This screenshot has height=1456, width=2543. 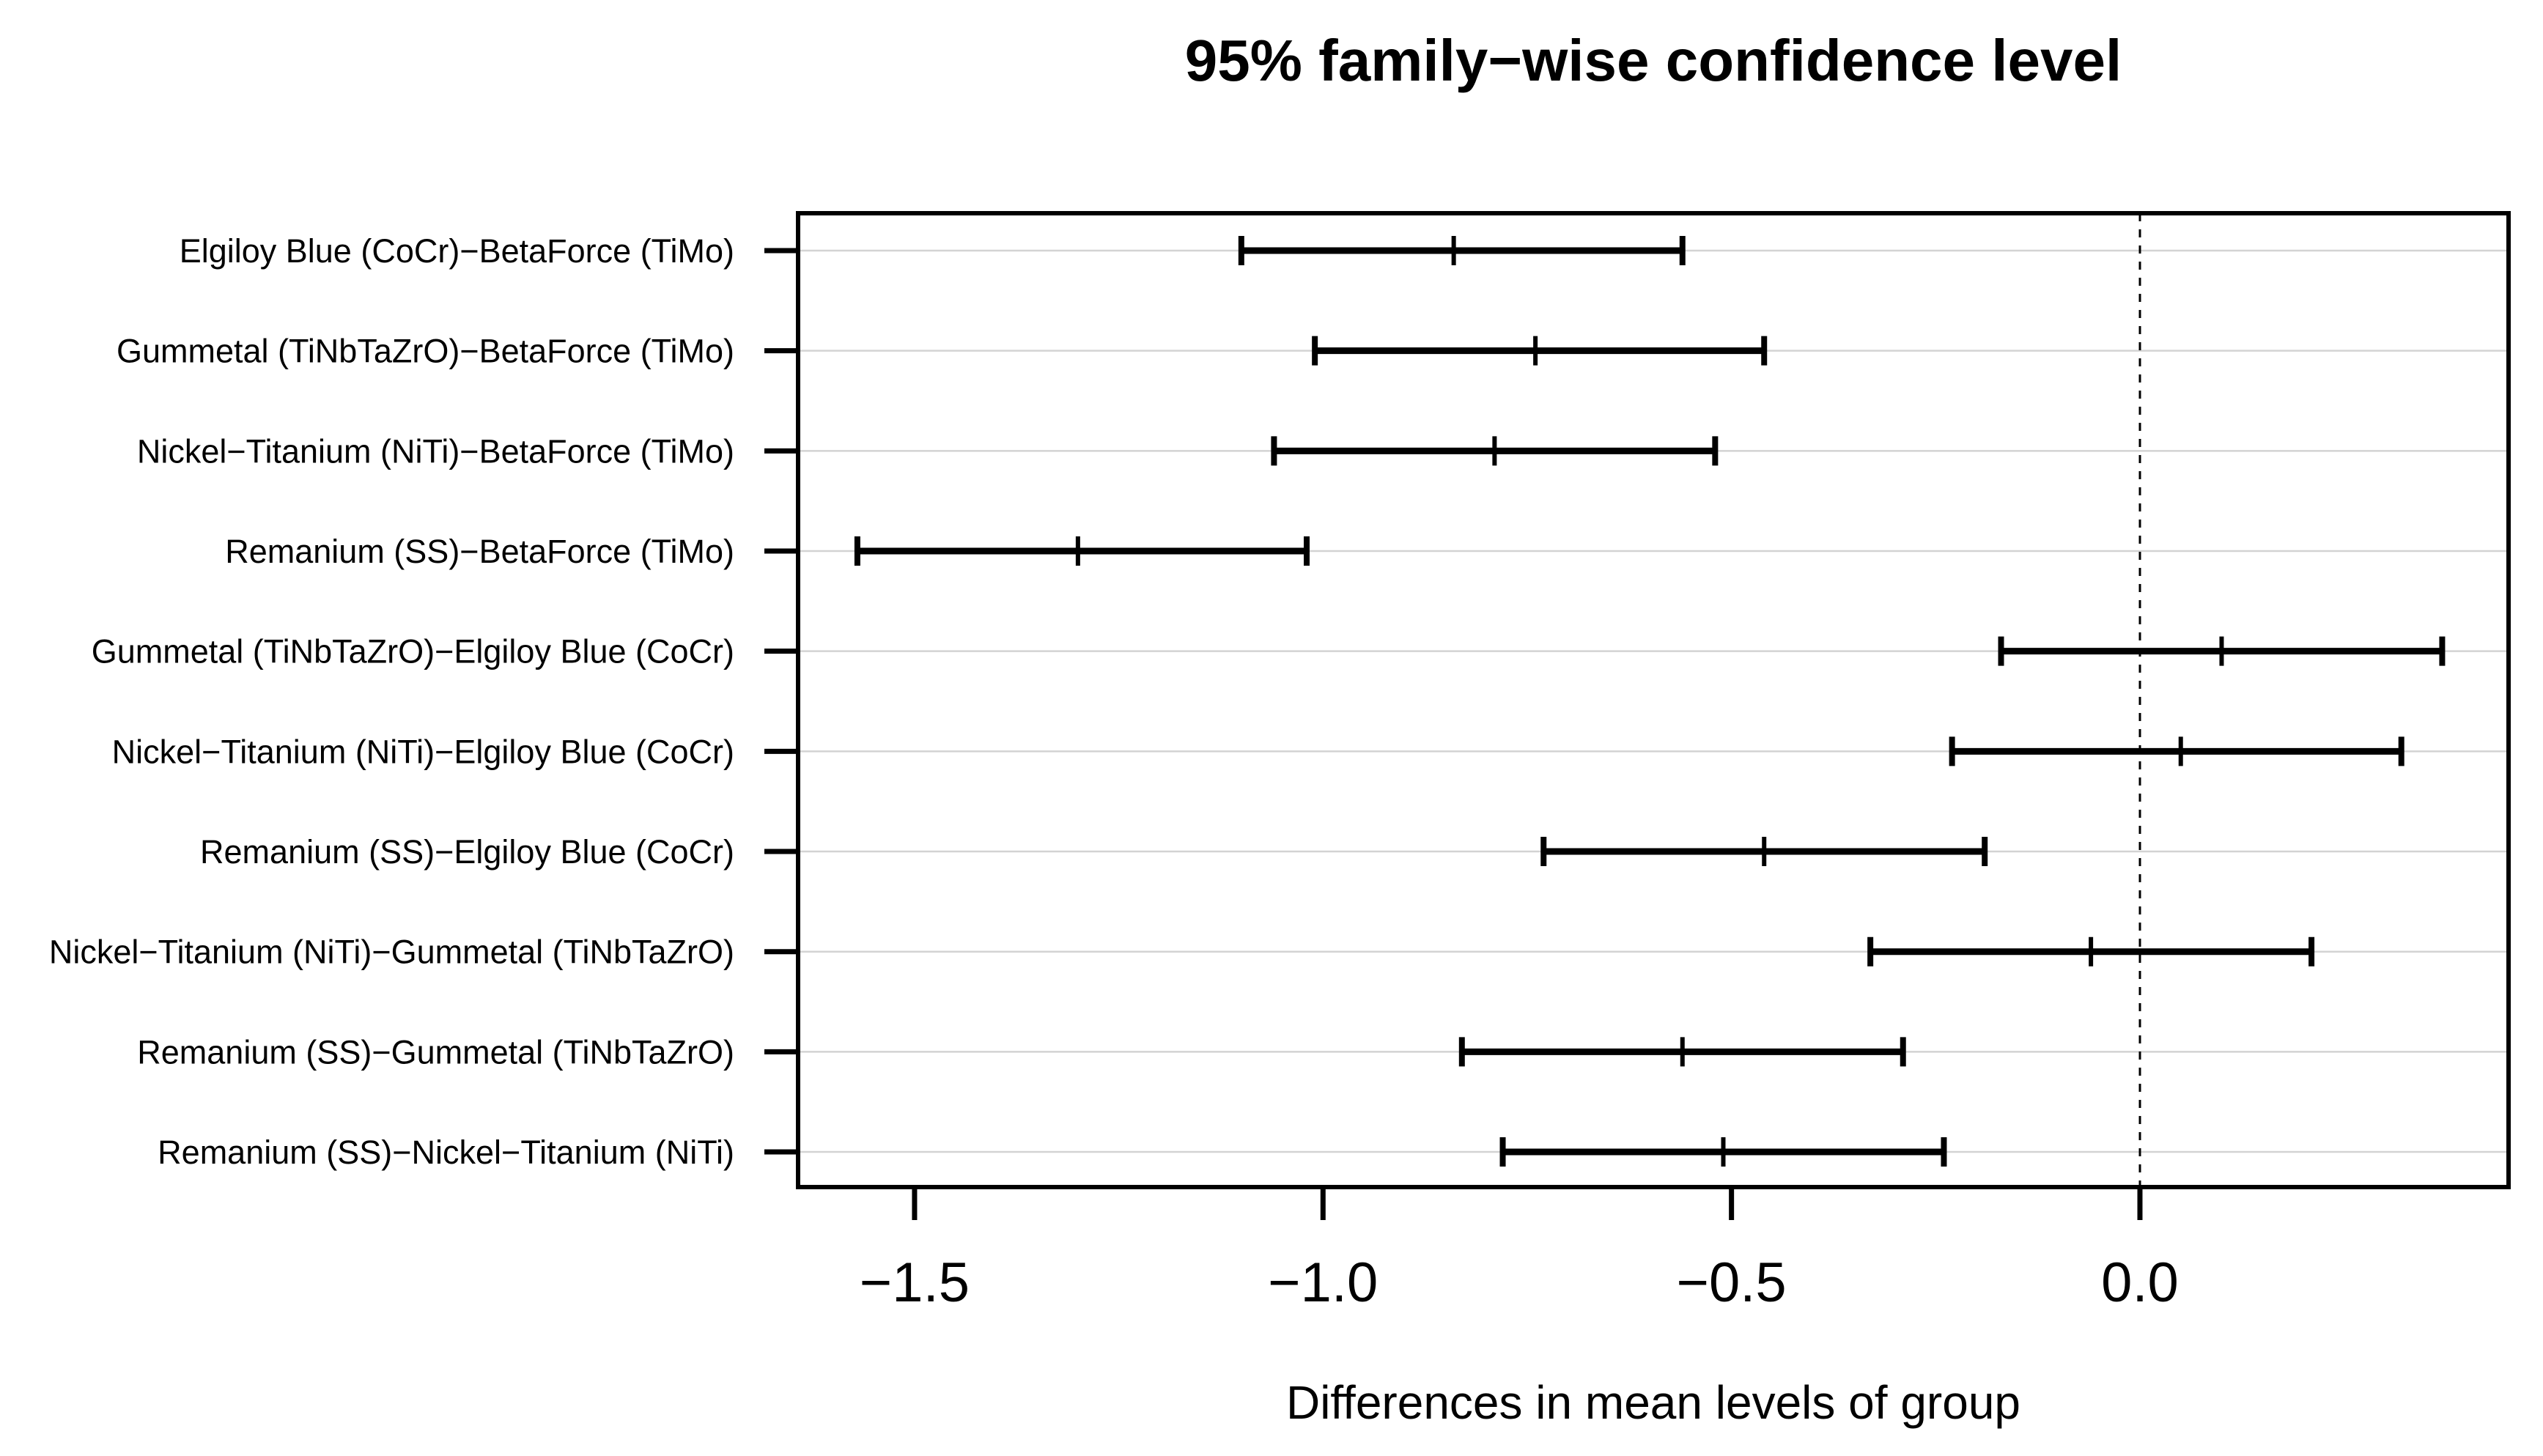 I want to click on chart-title: 95% family−wise confidence level, so click(x=1653, y=60).